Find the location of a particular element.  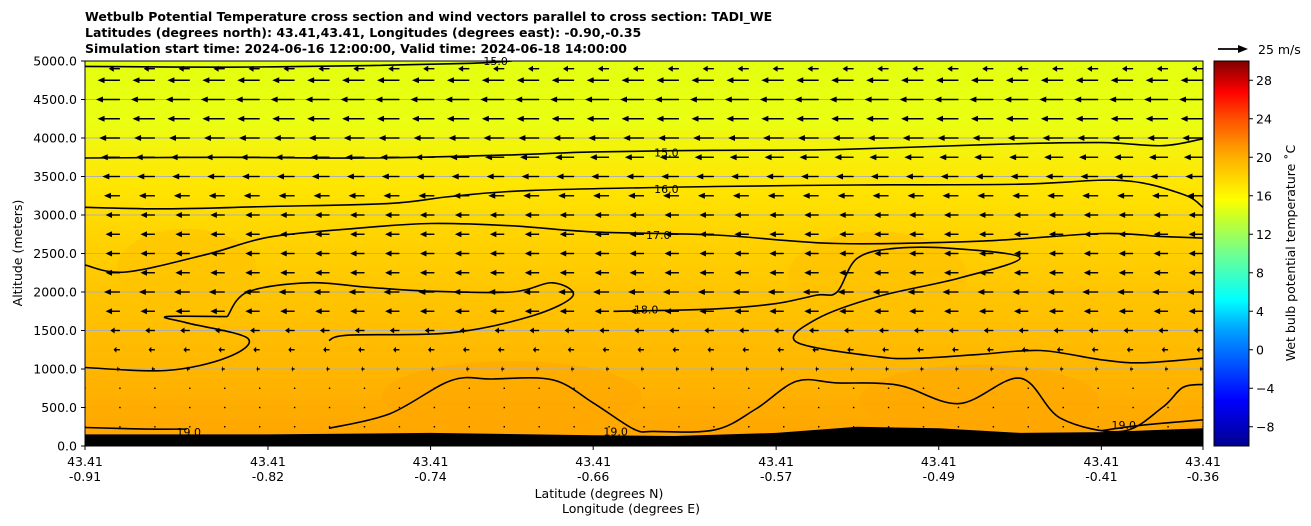

colorbar-frame is located at coordinates (1231, 253).